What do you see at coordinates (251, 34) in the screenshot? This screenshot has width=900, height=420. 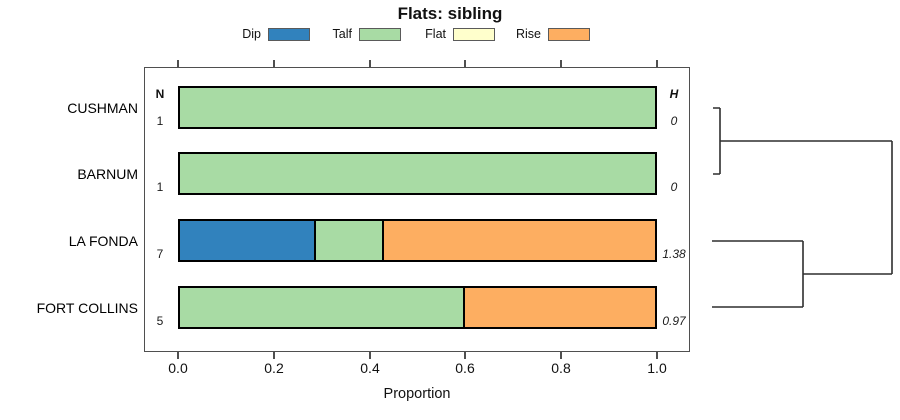 I see `legend-label-dip: Dip` at bounding box center [251, 34].